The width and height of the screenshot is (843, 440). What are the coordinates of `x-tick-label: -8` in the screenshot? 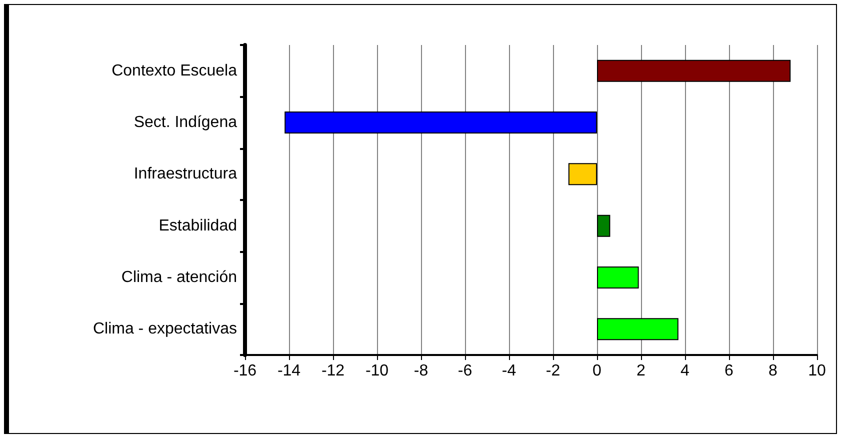 It's located at (421, 371).